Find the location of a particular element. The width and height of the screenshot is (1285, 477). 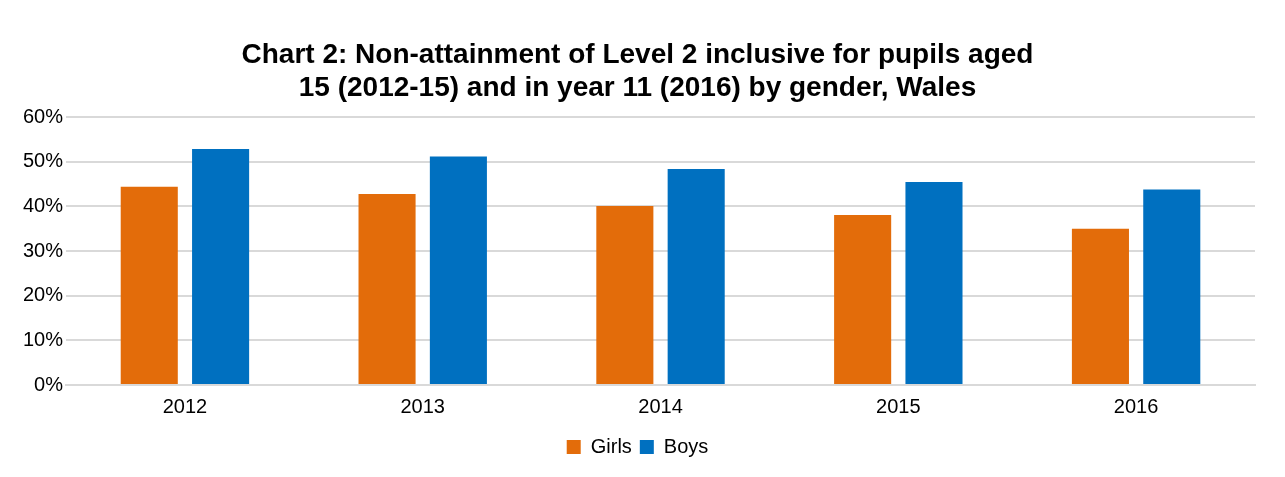

x-tick-label: 2014 is located at coordinates (660, 405).